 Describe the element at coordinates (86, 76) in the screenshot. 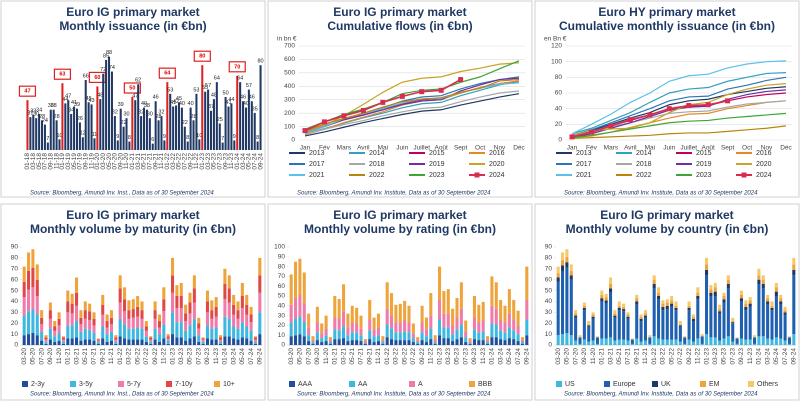

I see `data-label: 66` at that location.